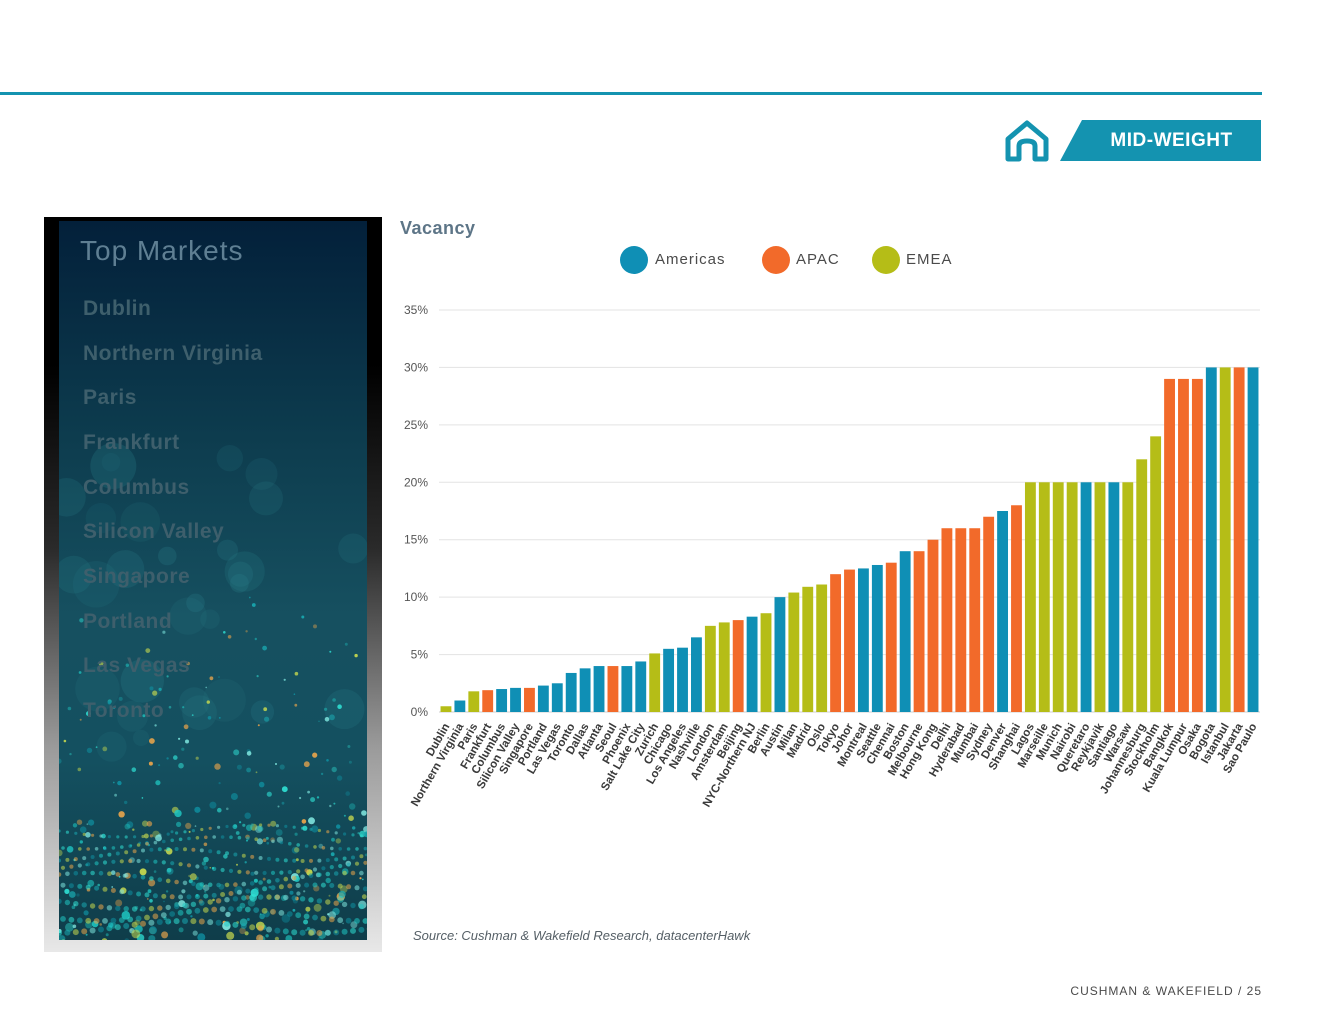  What do you see at coordinates (631, 93) in the screenshot?
I see `header-rule` at bounding box center [631, 93].